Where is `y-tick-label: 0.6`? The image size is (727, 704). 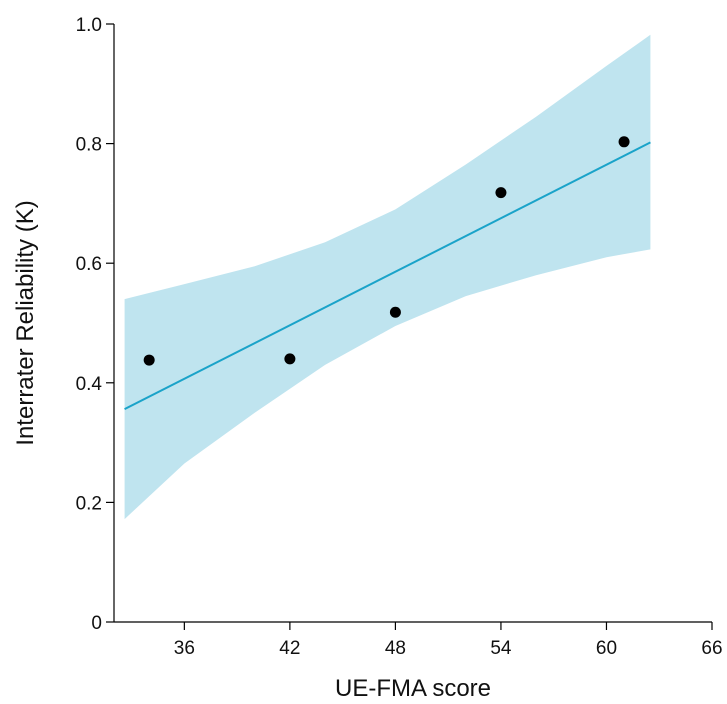
y-tick-label: 0.6 is located at coordinates (89, 264).